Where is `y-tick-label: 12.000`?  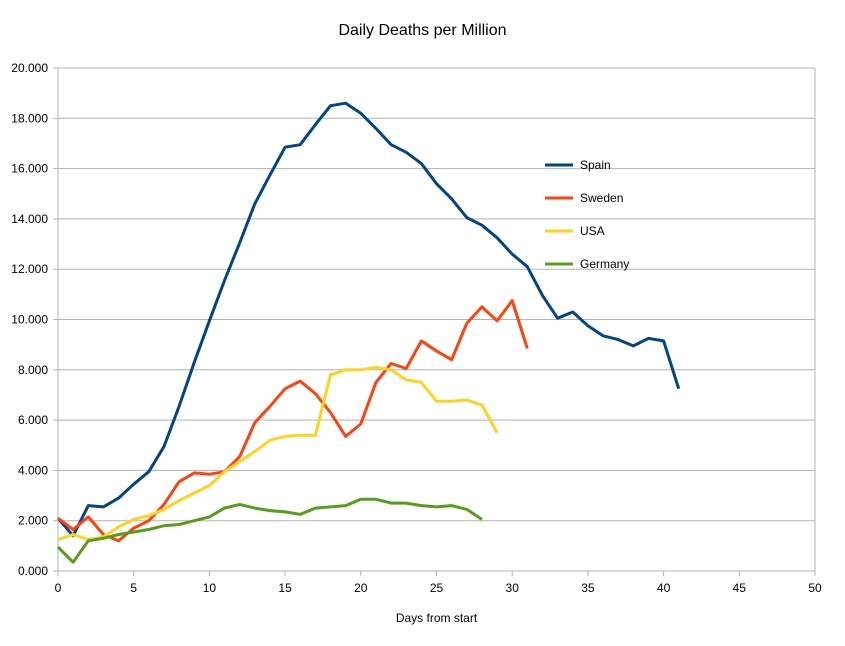 y-tick-label: 12.000 is located at coordinates (29, 269).